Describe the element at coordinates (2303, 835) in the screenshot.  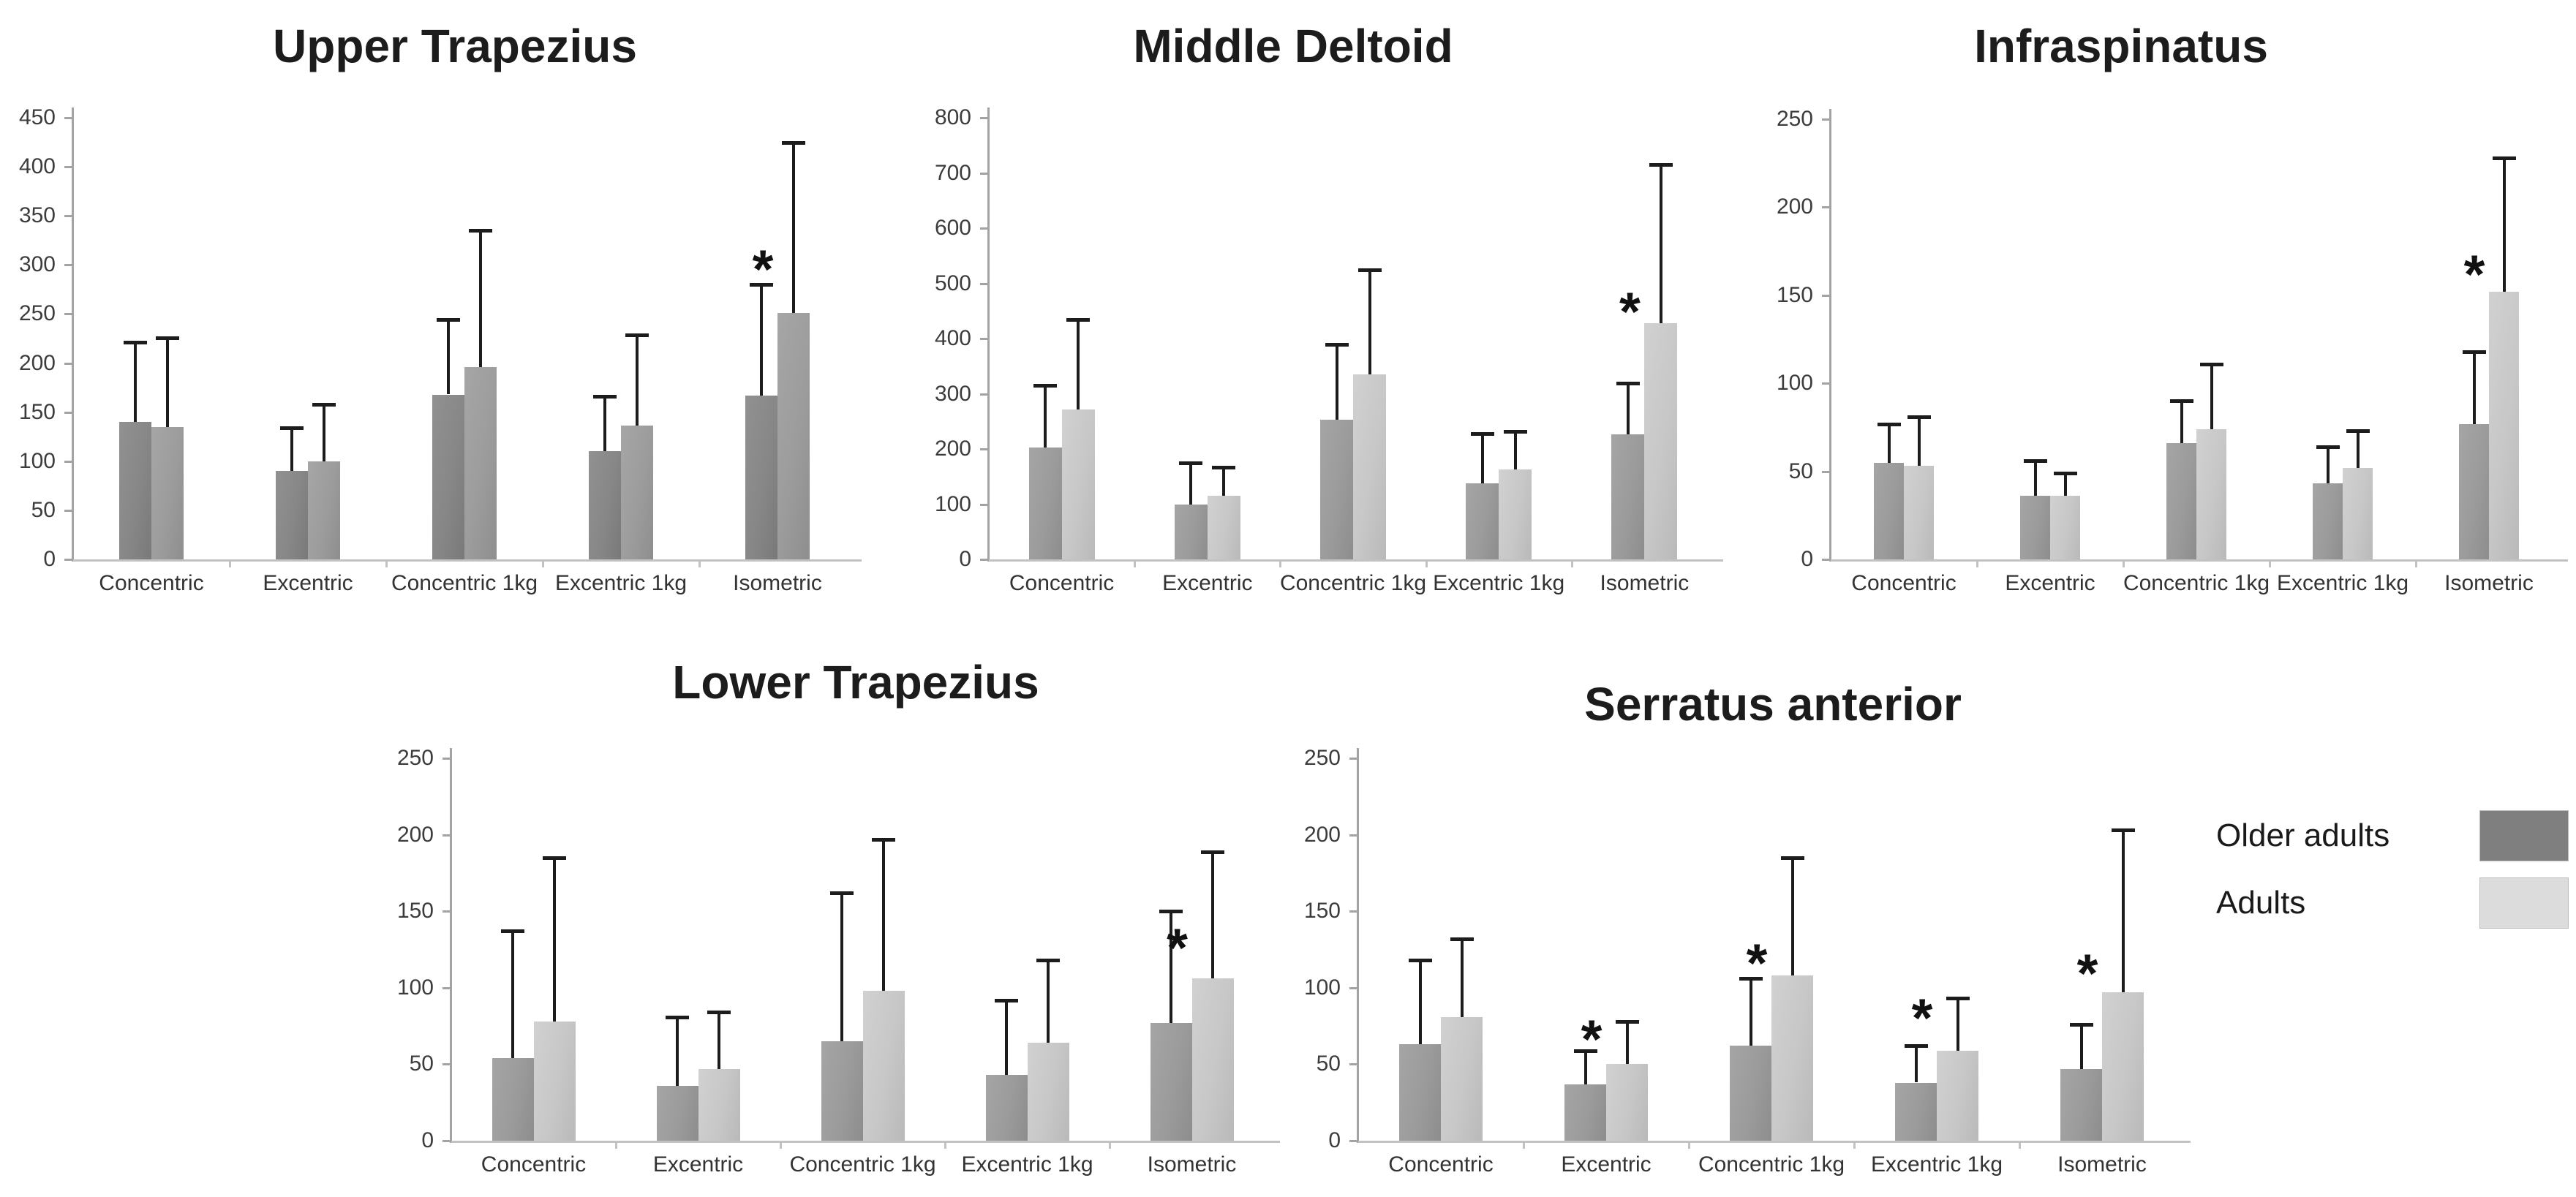
I see `legend-label-older-adults: Older adults` at that location.